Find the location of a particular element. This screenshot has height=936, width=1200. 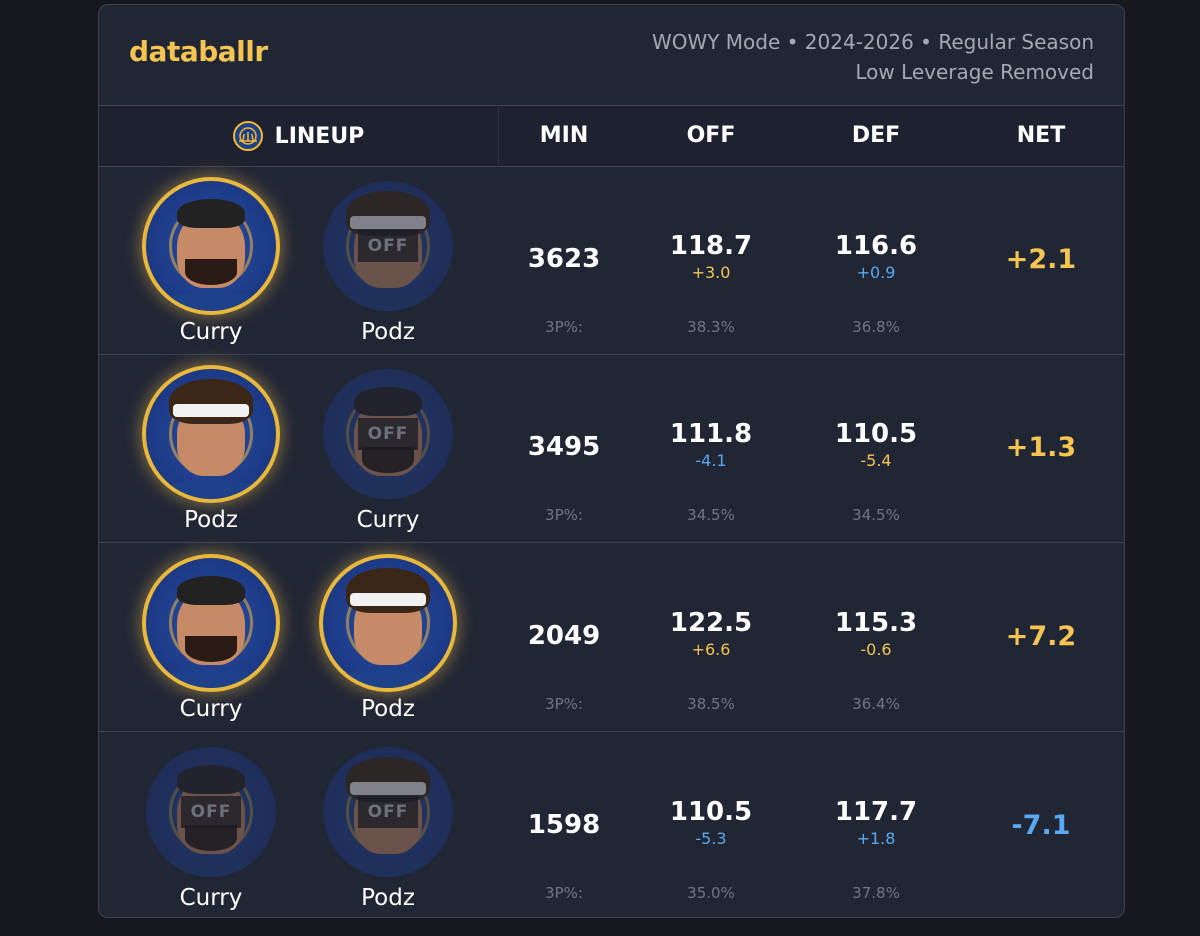

off-rating-value: 118.7 is located at coordinates (711, 246).